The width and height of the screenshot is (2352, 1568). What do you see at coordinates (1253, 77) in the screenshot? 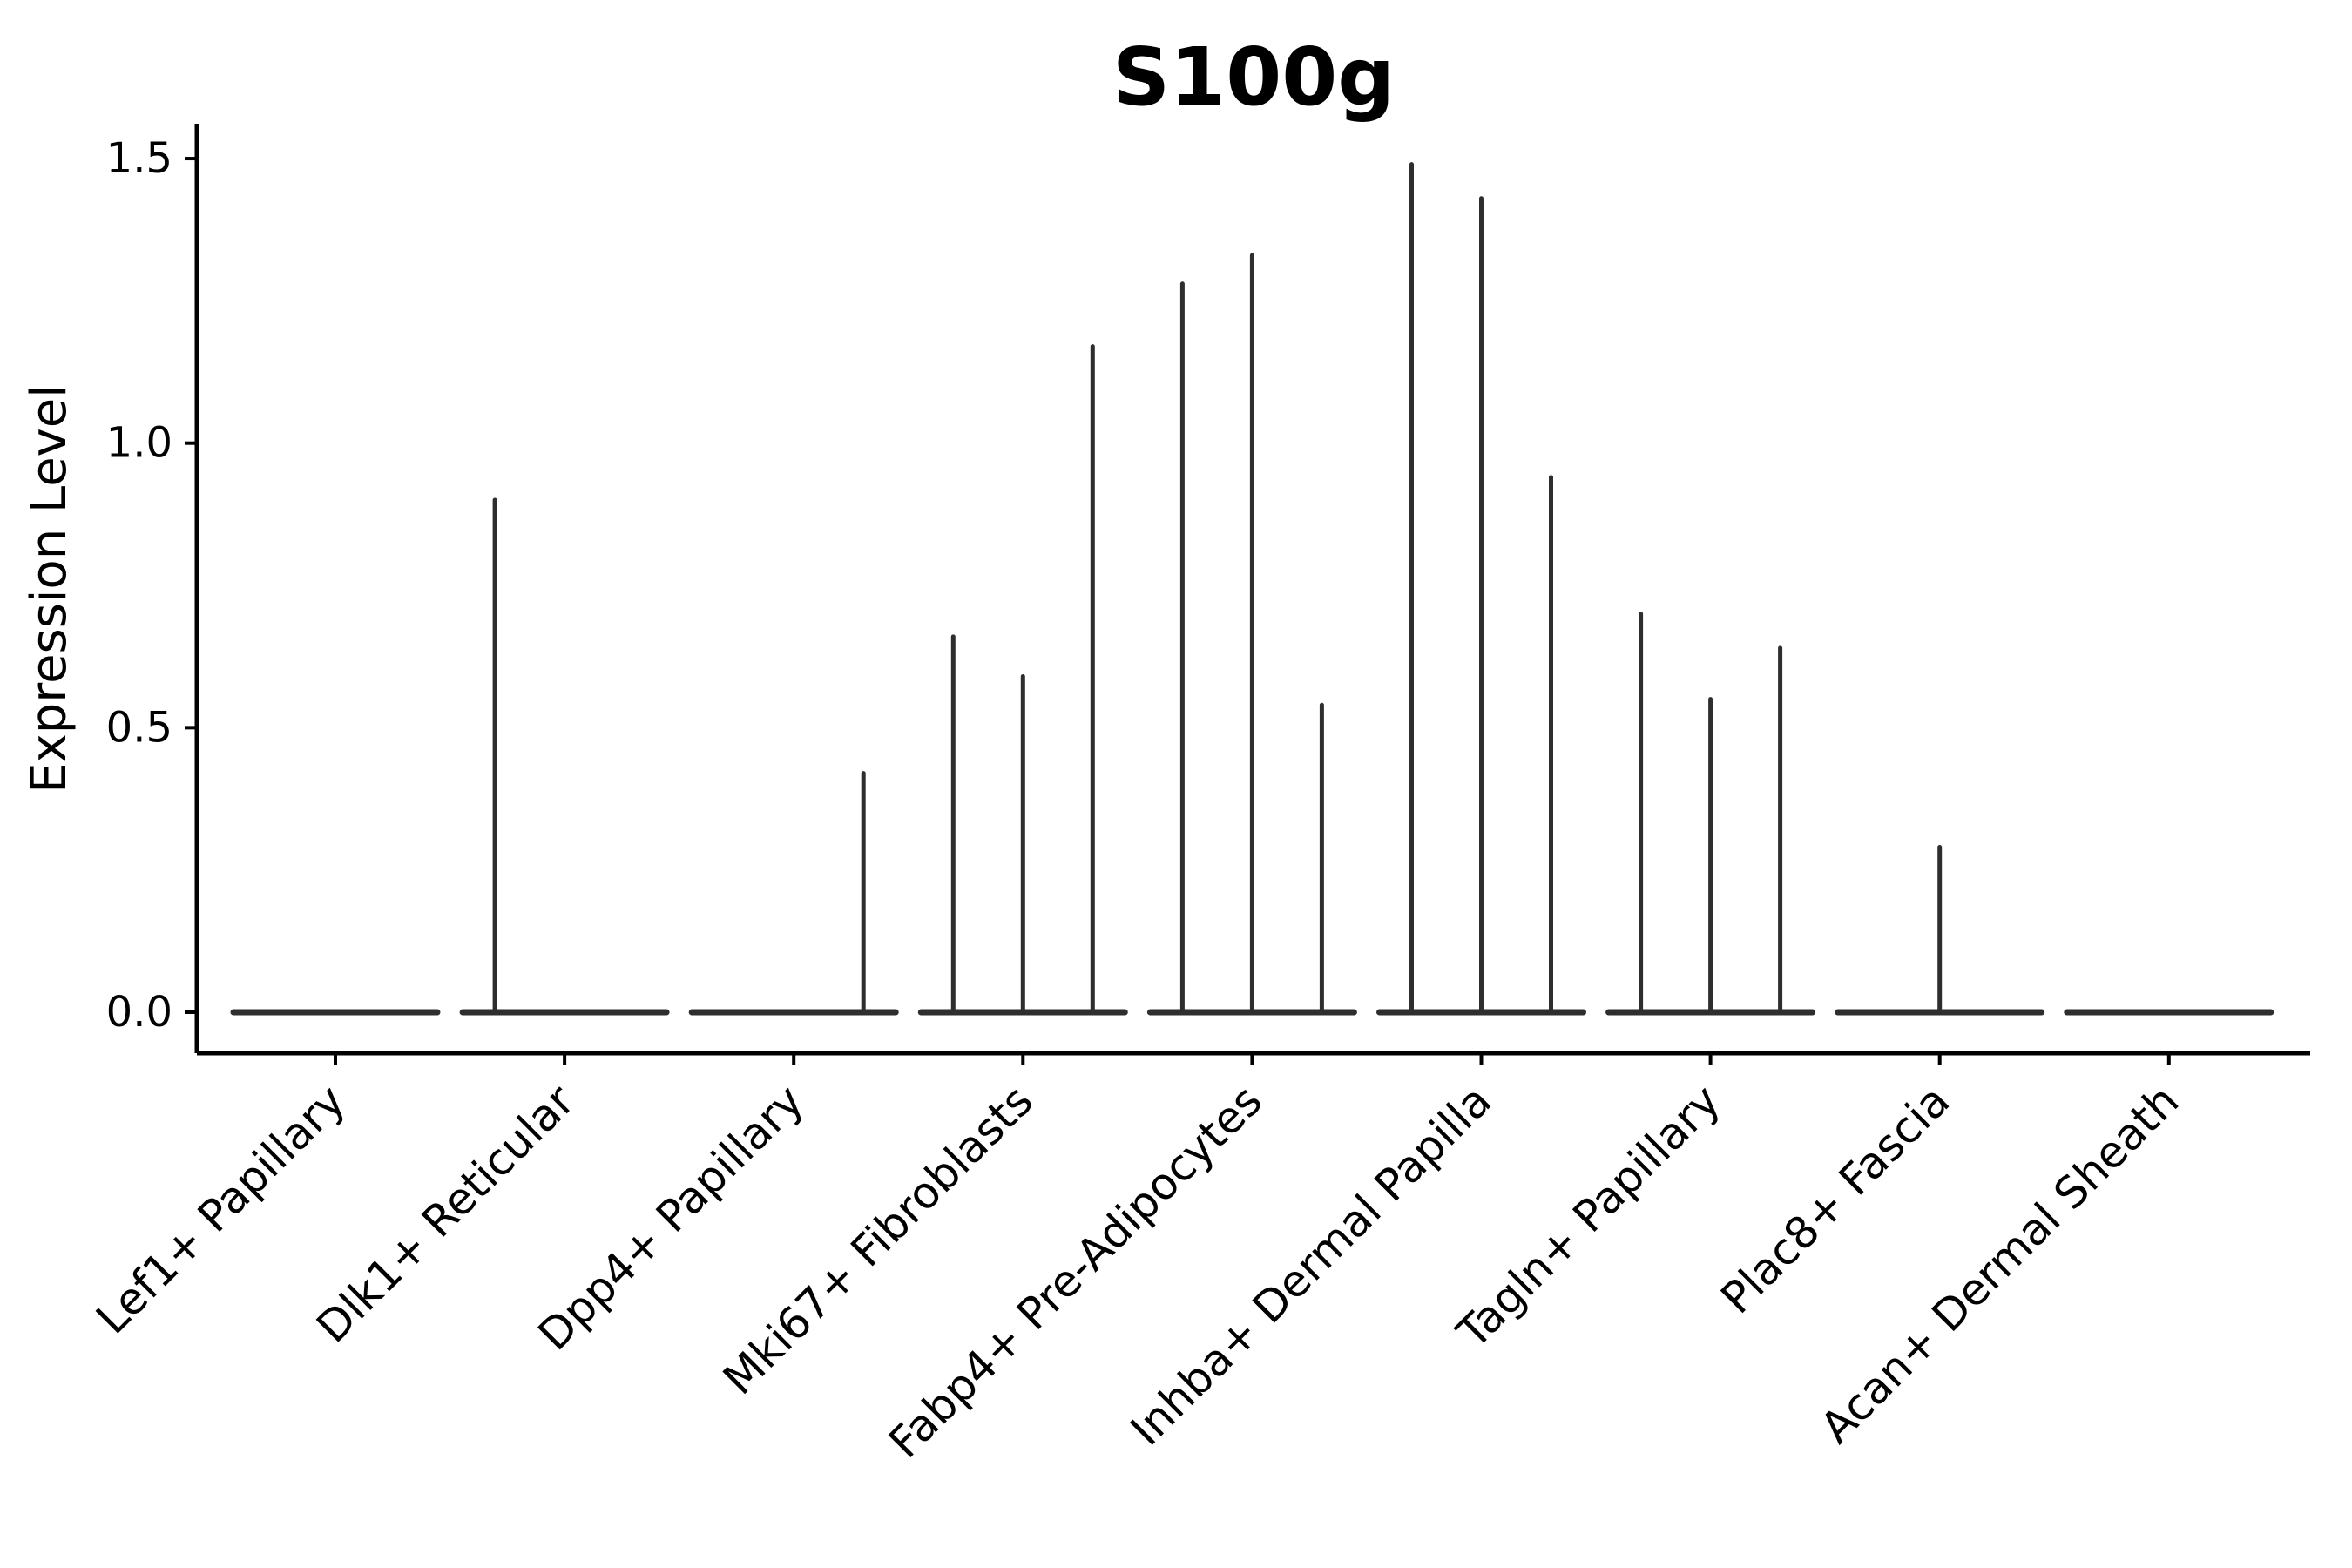
I see `chart-title: S100g` at bounding box center [1253, 77].